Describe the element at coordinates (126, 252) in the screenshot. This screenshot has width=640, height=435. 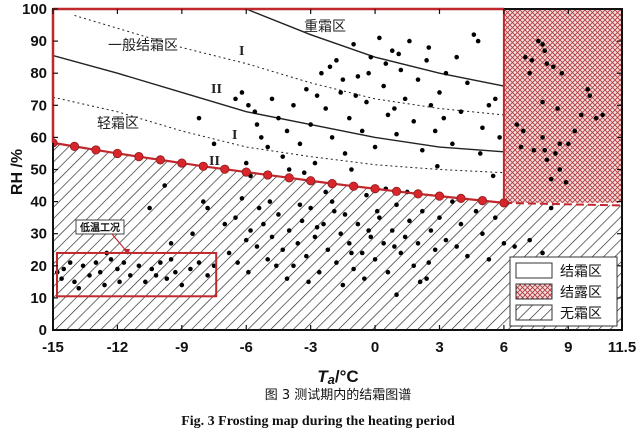
I see `low-temp-arrowhead` at that location.